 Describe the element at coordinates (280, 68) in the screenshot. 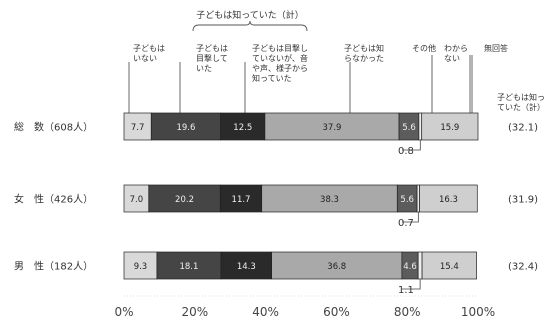

I see `series-label-2: や声、様子から` at that location.